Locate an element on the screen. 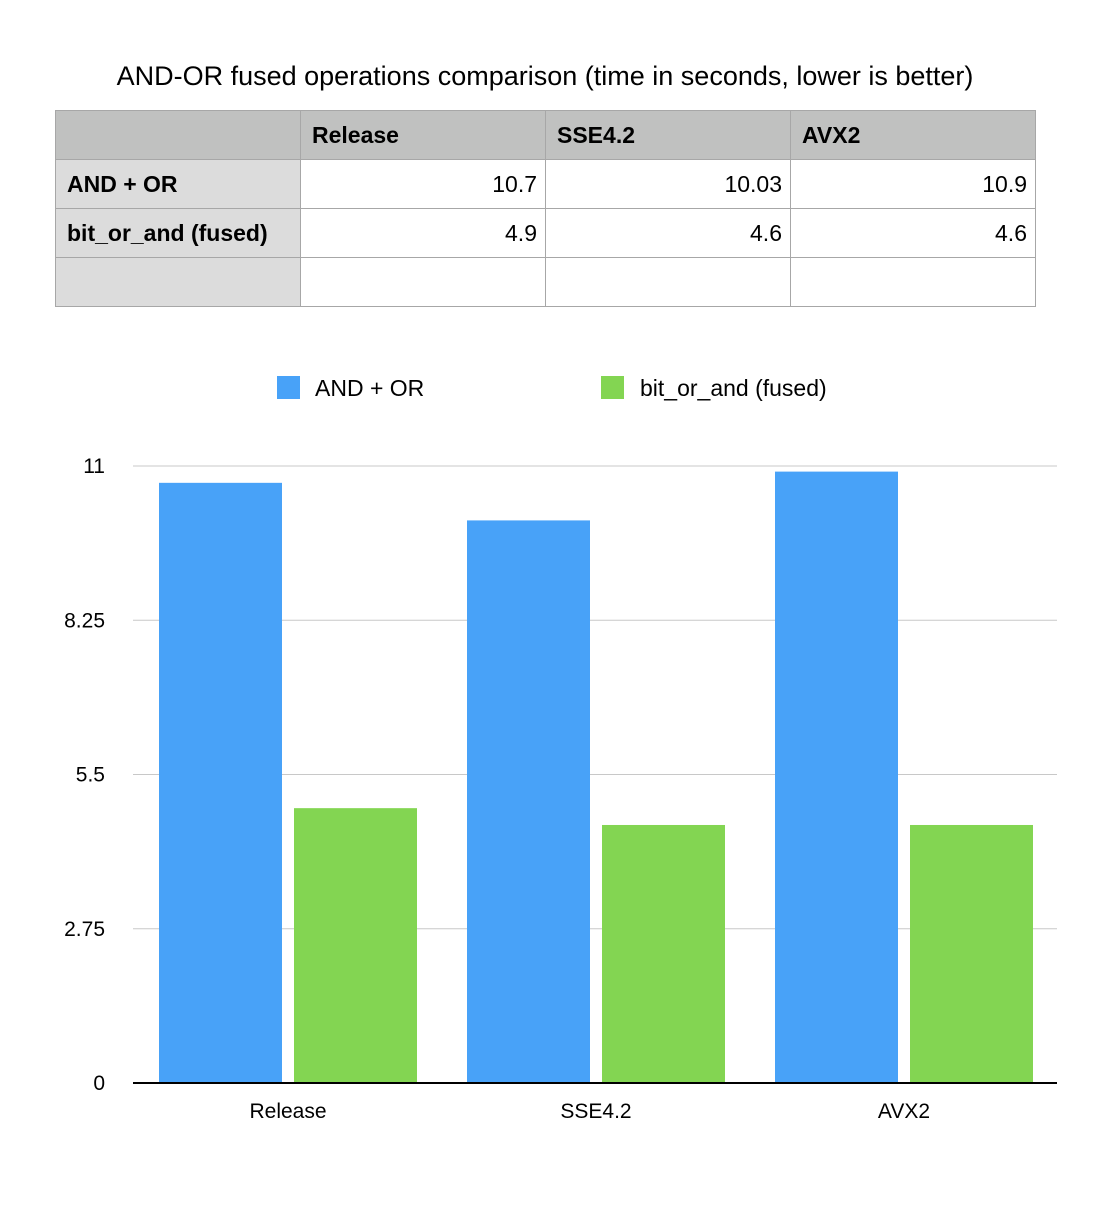  table-cell: 4.9 is located at coordinates (423, 233).